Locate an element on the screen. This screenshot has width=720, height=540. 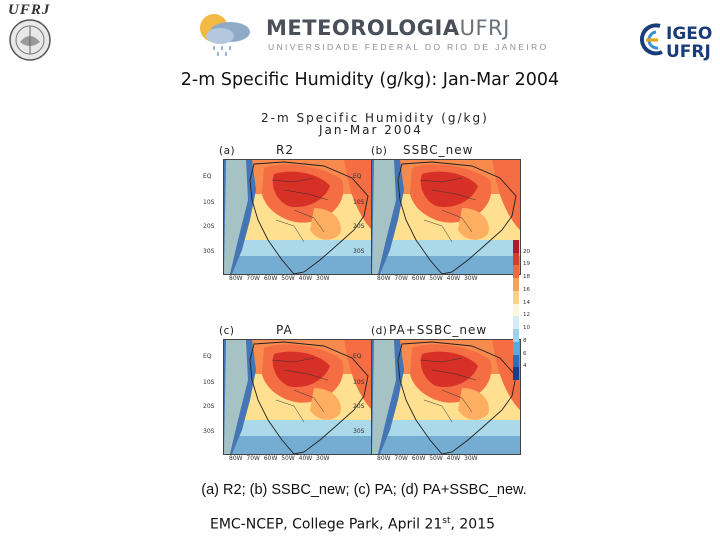
colorbar-label: 6 is located at coordinates (525, 353).